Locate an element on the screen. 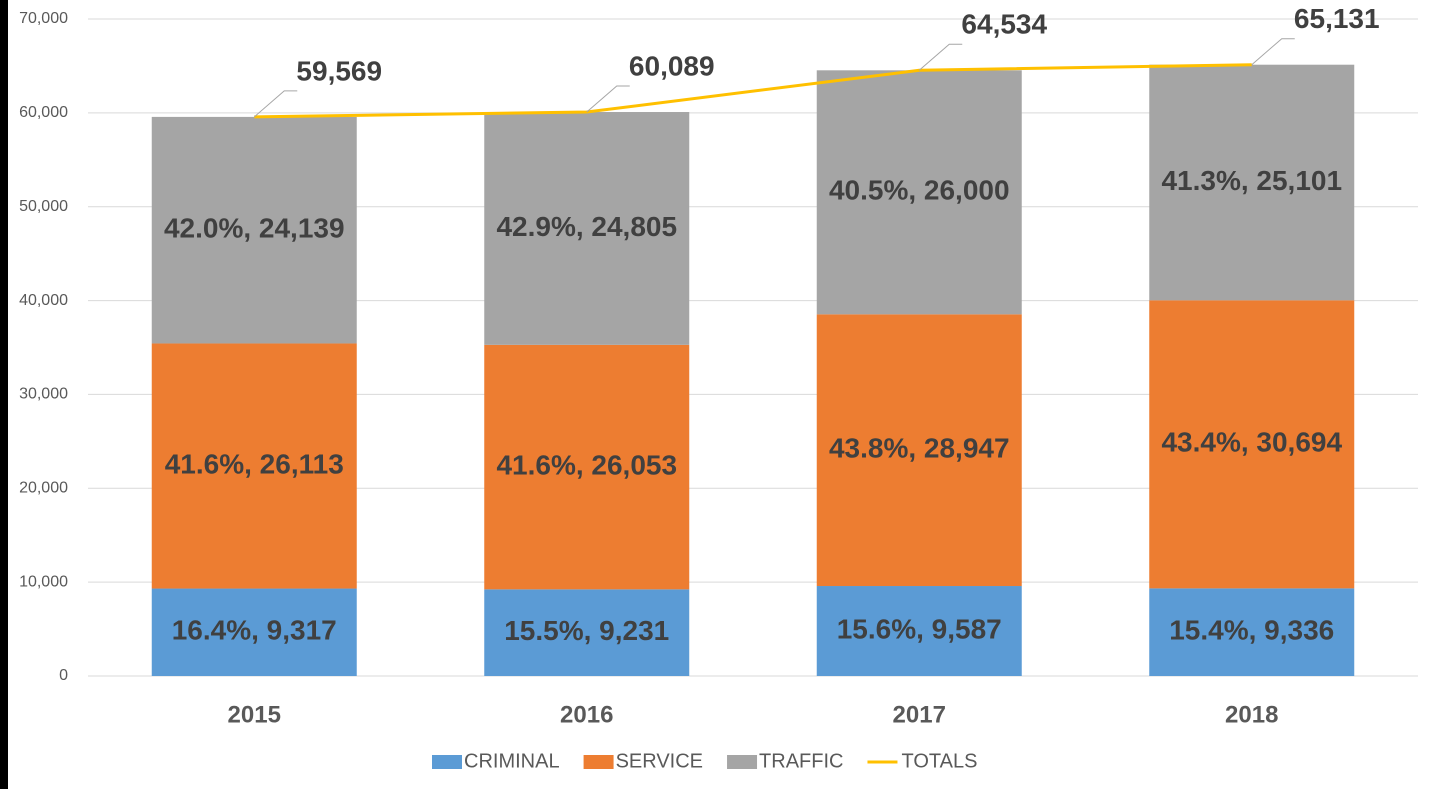 The height and width of the screenshot is (789, 1430). y-tick-label: 10,000 is located at coordinates (43, 581).